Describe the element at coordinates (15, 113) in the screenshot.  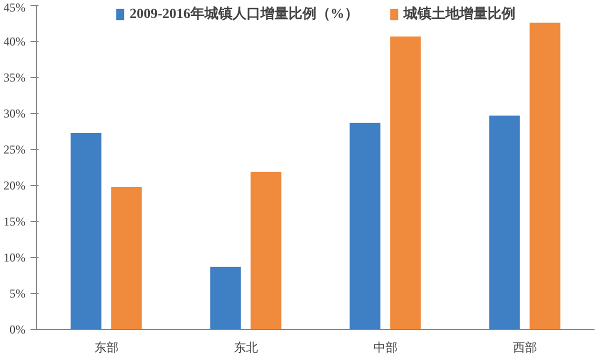
I see `y-tick-label: 30%` at that location.